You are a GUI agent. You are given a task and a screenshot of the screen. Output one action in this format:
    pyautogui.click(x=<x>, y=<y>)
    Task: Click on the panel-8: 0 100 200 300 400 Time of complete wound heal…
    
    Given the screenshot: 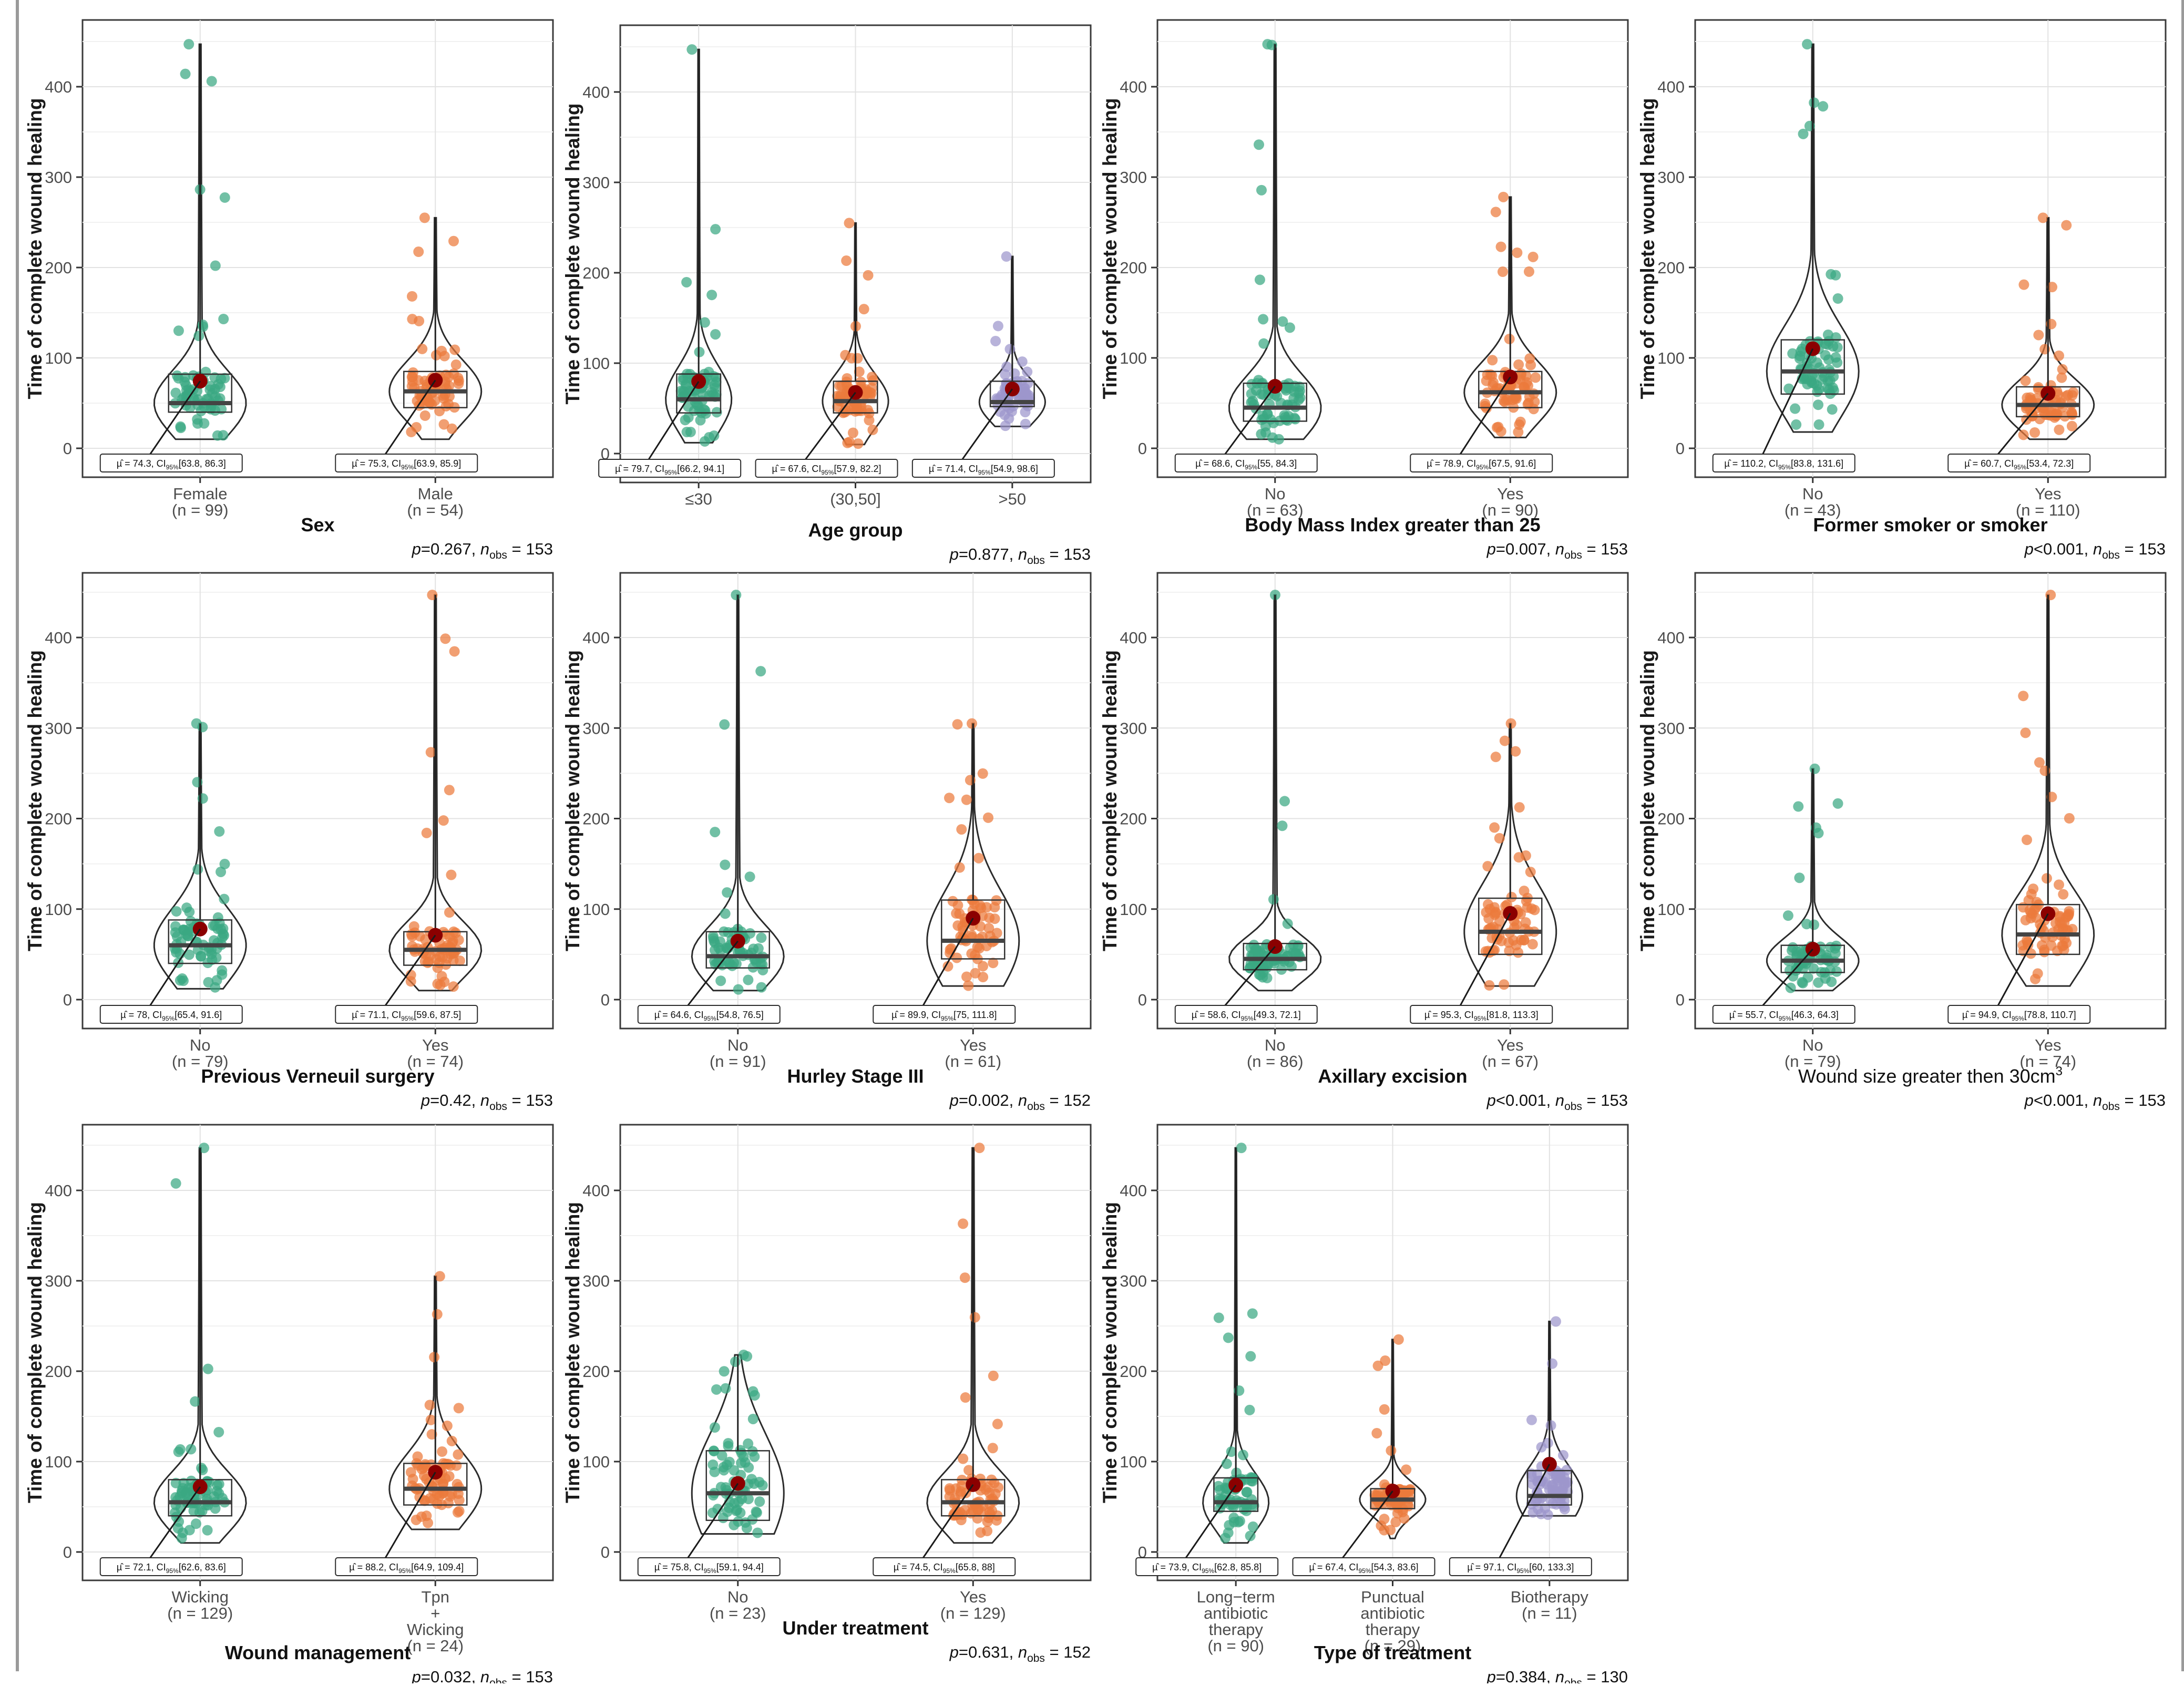 What is the action you would take?
    pyautogui.click(x=1902, y=842)
    